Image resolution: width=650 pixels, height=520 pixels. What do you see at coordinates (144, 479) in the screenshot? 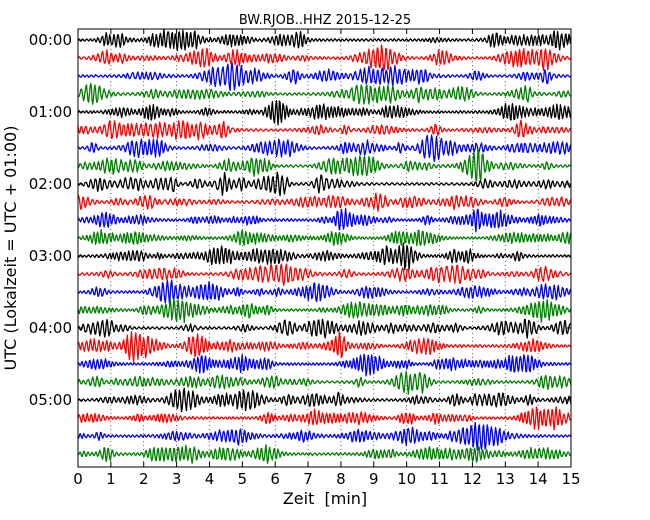
I see `x-tick-label: 2` at bounding box center [144, 479].